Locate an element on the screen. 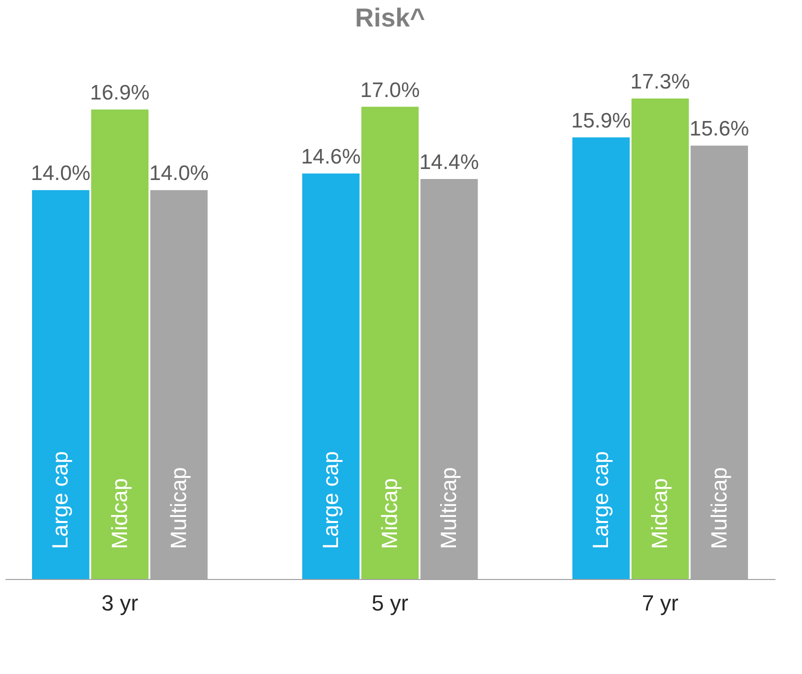 This screenshot has width=802, height=674. x-tick-label: 7 yr is located at coordinates (660, 603).